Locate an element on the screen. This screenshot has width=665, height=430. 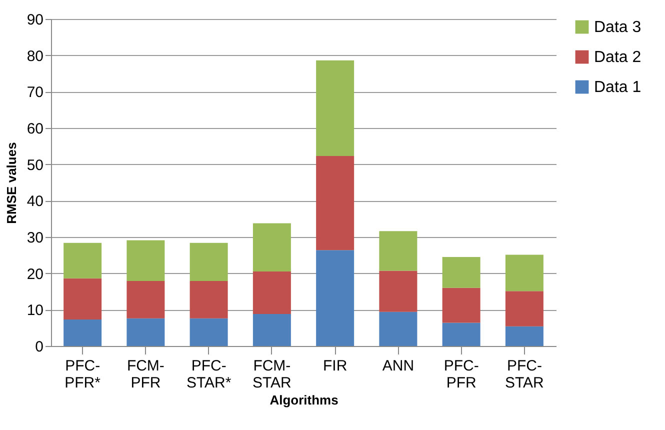
legend-label: Data 3 is located at coordinates (618, 27).